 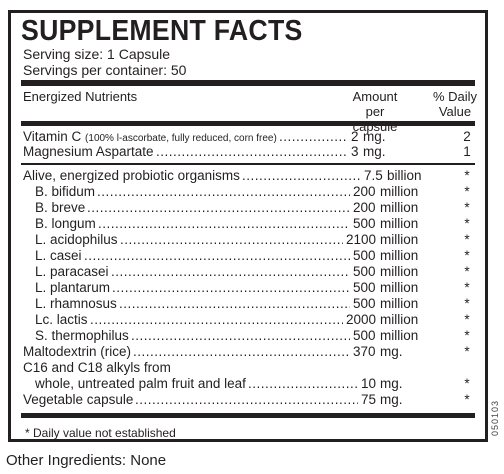 I want to click on servings-per-container: Servings per container: 50, so click(x=105, y=70).